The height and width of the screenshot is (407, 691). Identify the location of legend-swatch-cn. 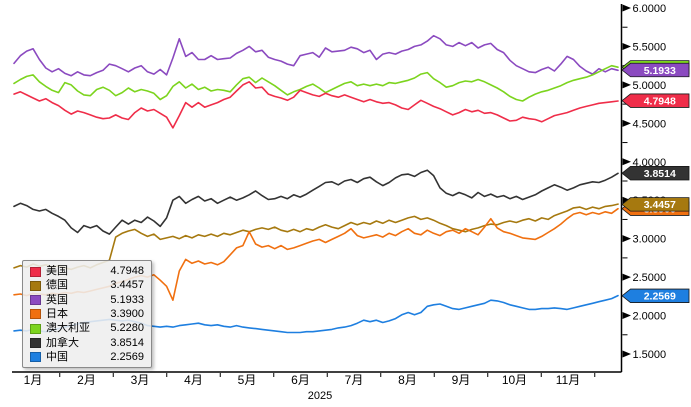
(35, 357).